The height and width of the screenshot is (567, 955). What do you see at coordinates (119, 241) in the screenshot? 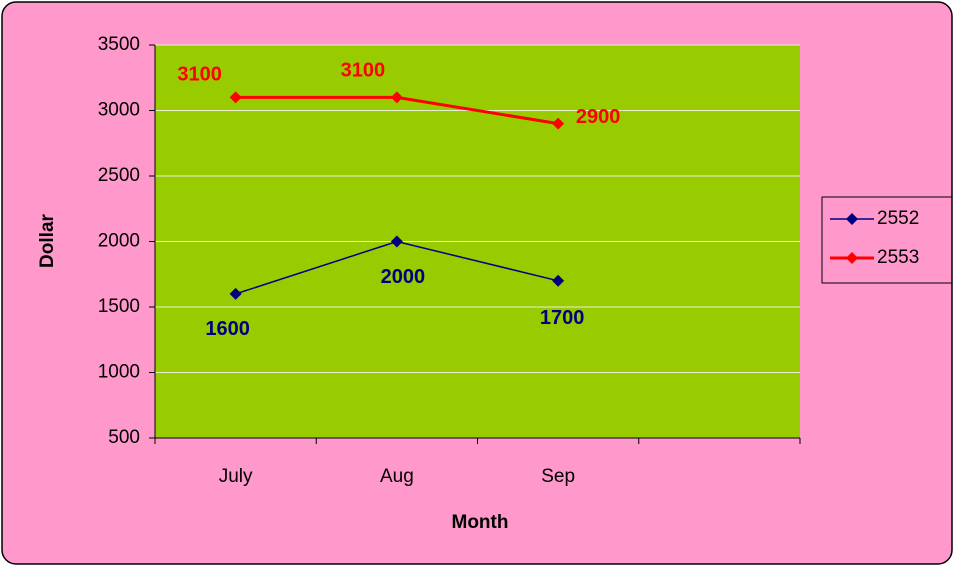
I see `y-tick-label: 2000` at bounding box center [119, 241].